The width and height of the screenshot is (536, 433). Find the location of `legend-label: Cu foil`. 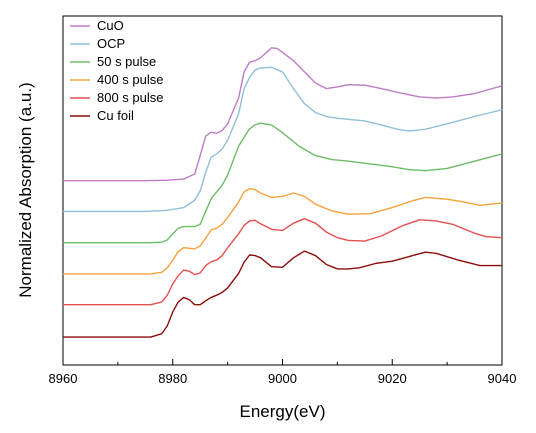

legend-label: Cu foil is located at coordinates (115, 115).